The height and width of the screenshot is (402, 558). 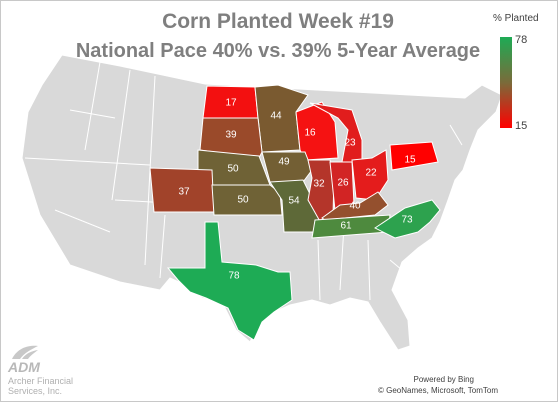 I want to click on label-ky: 40, so click(x=355, y=206).